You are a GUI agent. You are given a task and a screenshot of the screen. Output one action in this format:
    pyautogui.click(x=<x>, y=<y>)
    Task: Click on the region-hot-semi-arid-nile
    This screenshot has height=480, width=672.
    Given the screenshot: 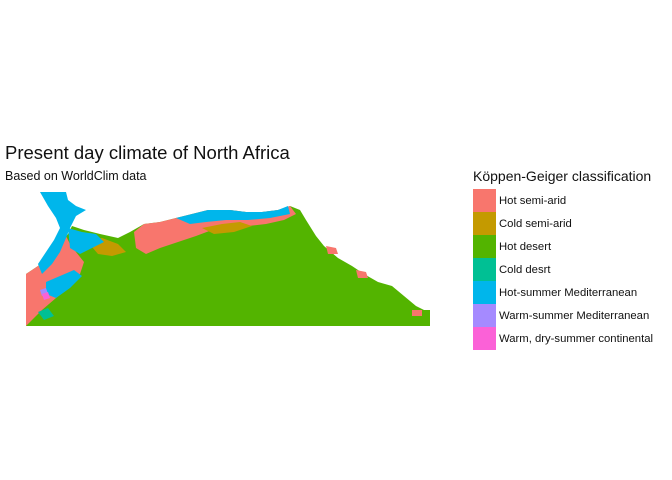 What is the action you would take?
    pyautogui.click(x=417, y=313)
    